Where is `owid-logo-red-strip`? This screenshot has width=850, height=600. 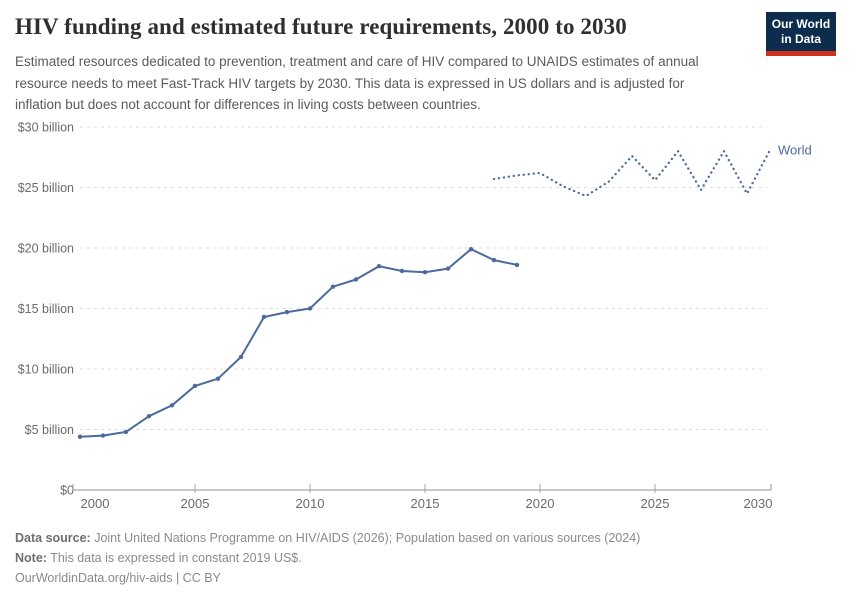 owid-logo-red-strip is located at coordinates (801, 53).